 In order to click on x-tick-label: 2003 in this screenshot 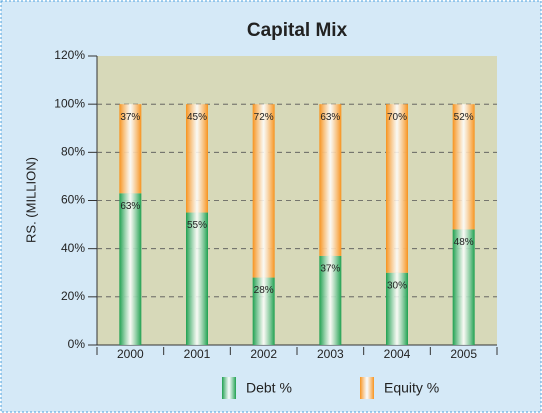, I will do `click(330, 354)`.